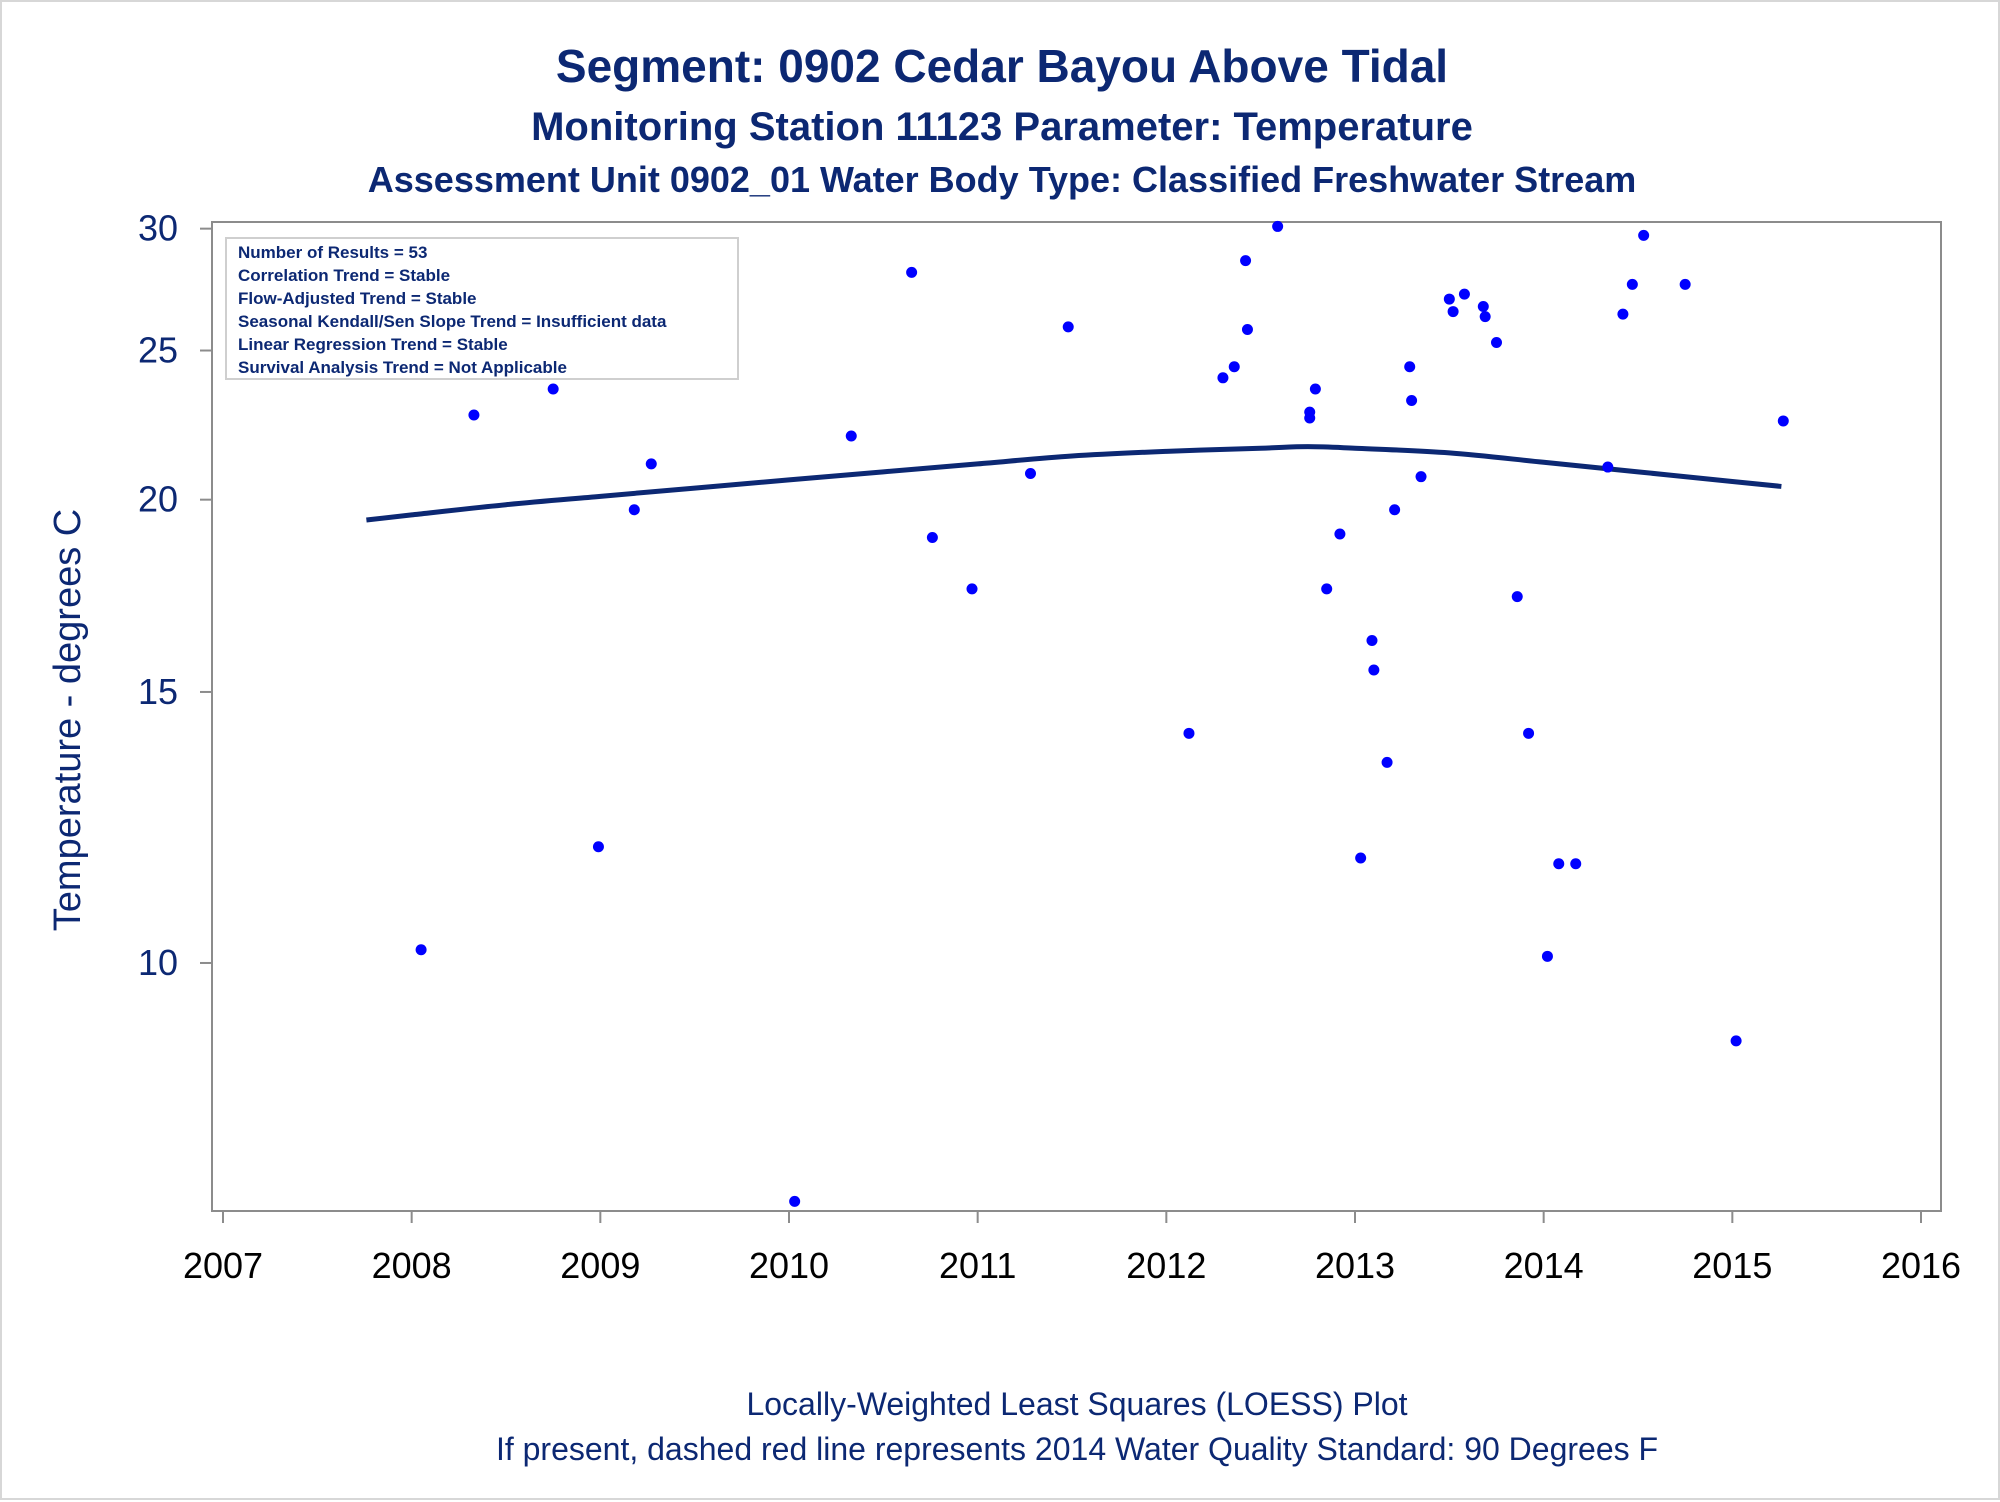 The height and width of the screenshot is (1502, 2000). I want to click on stats-line-6: Survival Analysis Trend = Not Applicable, so click(402, 367).